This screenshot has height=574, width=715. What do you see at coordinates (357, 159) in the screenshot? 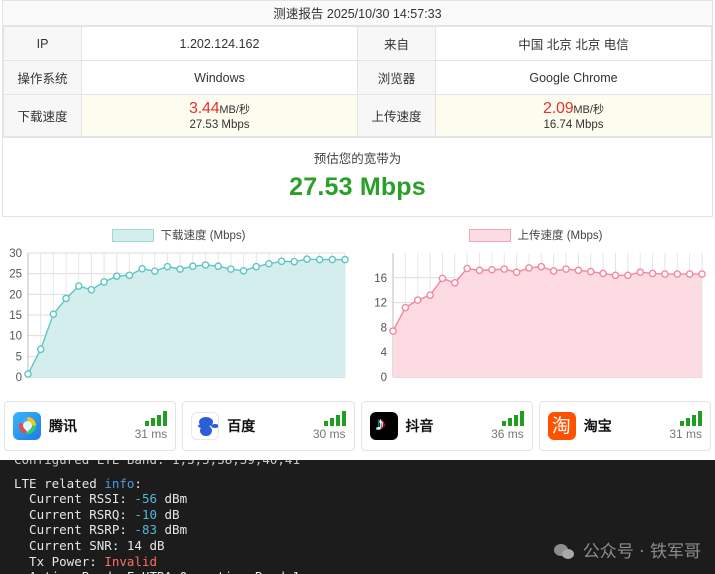
I see `bandwidth-estimate-caption: 预估您的宽带为` at bounding box center [357, 159].